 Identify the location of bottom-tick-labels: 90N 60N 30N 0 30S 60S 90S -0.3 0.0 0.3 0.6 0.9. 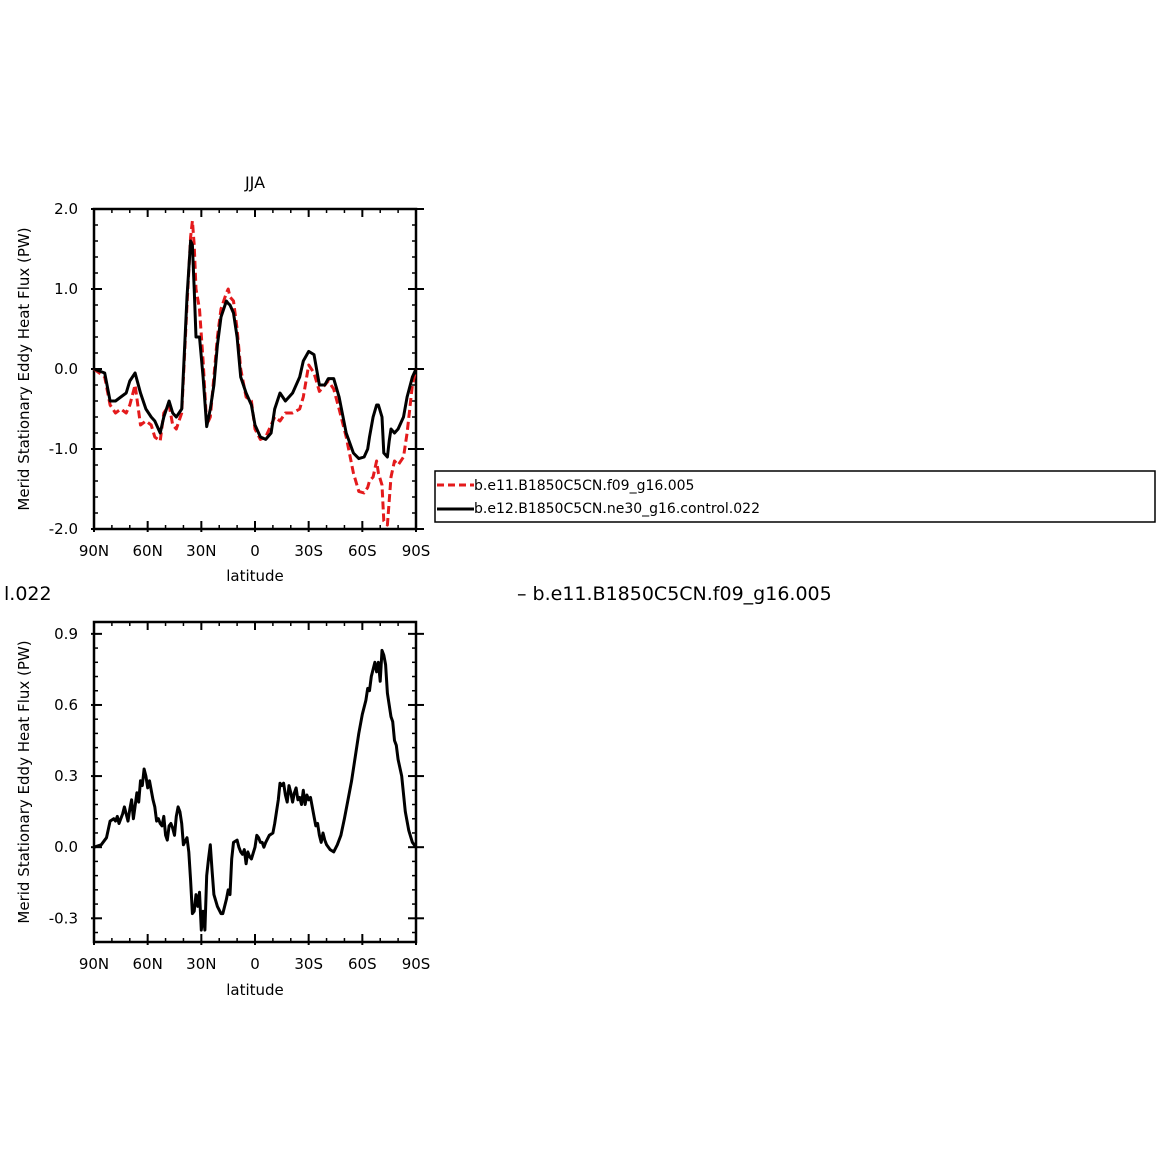
(240, 799).